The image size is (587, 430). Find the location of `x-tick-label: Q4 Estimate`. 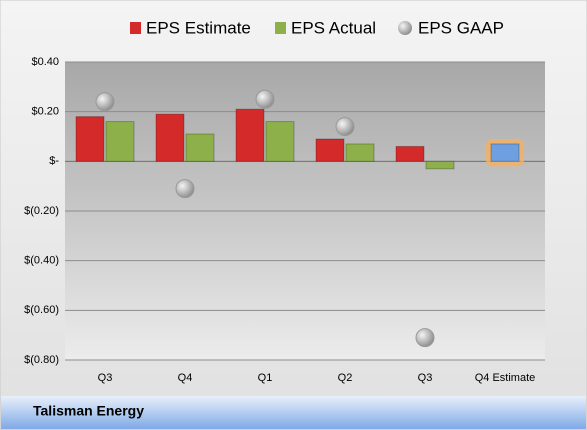

x-tick-label: Q4 Estimate is located at coordinates (505, 378).